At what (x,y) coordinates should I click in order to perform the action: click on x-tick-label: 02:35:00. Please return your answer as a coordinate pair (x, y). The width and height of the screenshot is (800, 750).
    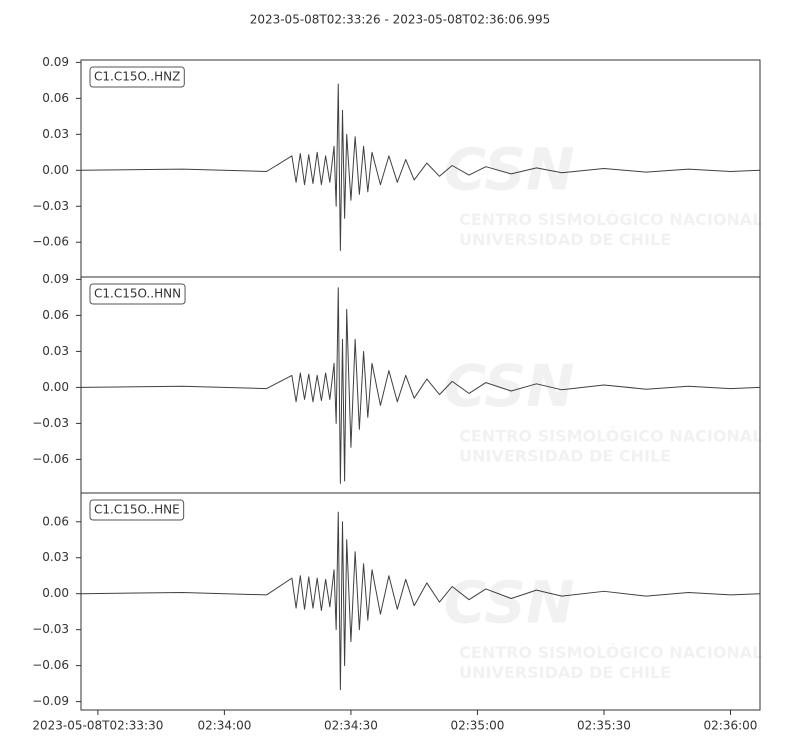
    Looking at the image, I should click on (477, 726).